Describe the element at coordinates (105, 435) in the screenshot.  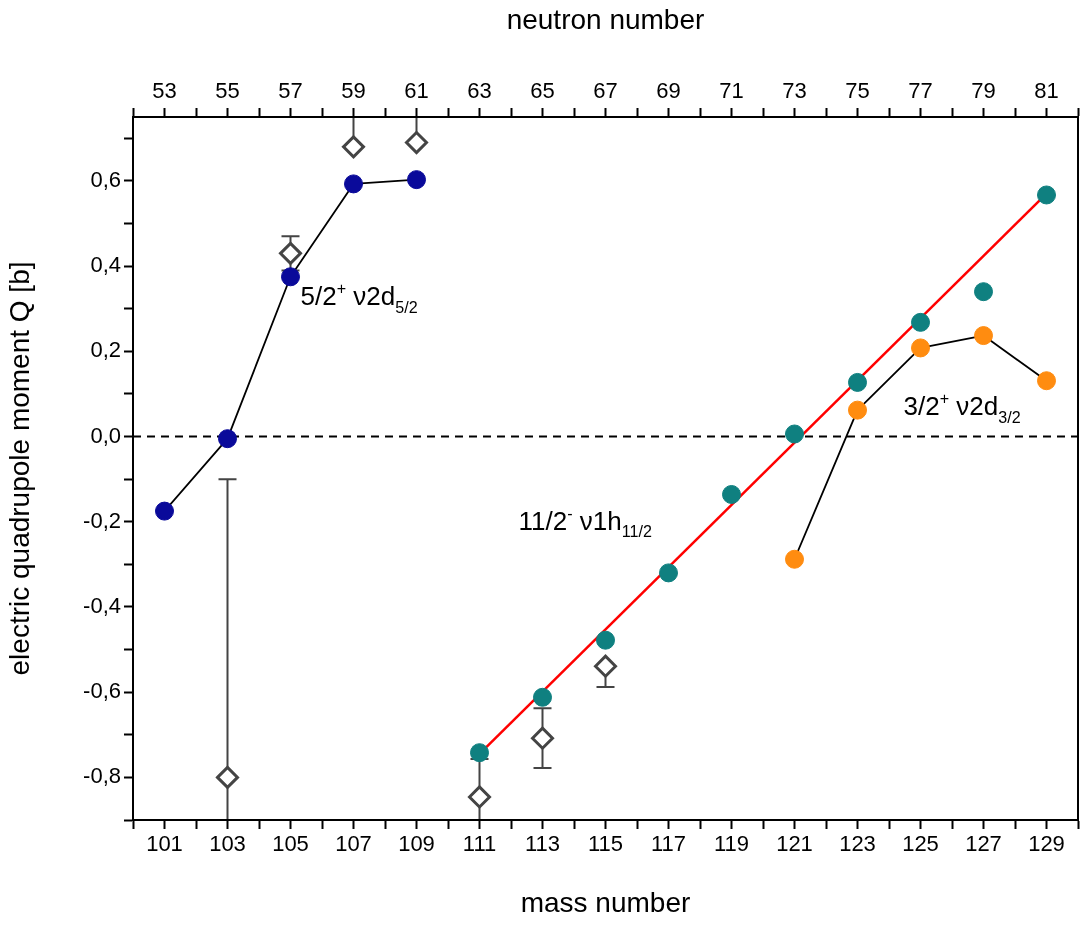
I see `y-tick-label: 0,0` at that location.